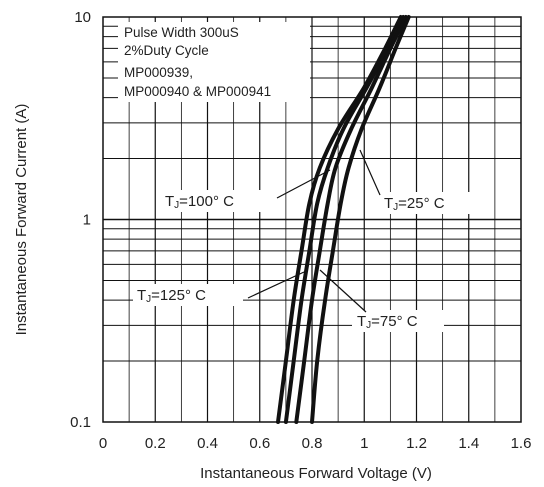 This screenshot has width=544, height=487. What do you see at coordinates (80, 422) in the screenshot?
I see `y-tick-label: 0.1` at bounding box center [80, 422].